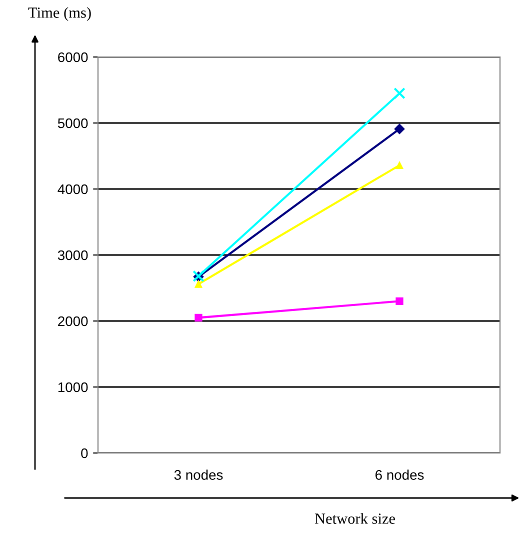  What do you see at coordinates (73, 123) in the screenshot?
I see `y-tick-label: 5000` at bounding box center [73, 123].